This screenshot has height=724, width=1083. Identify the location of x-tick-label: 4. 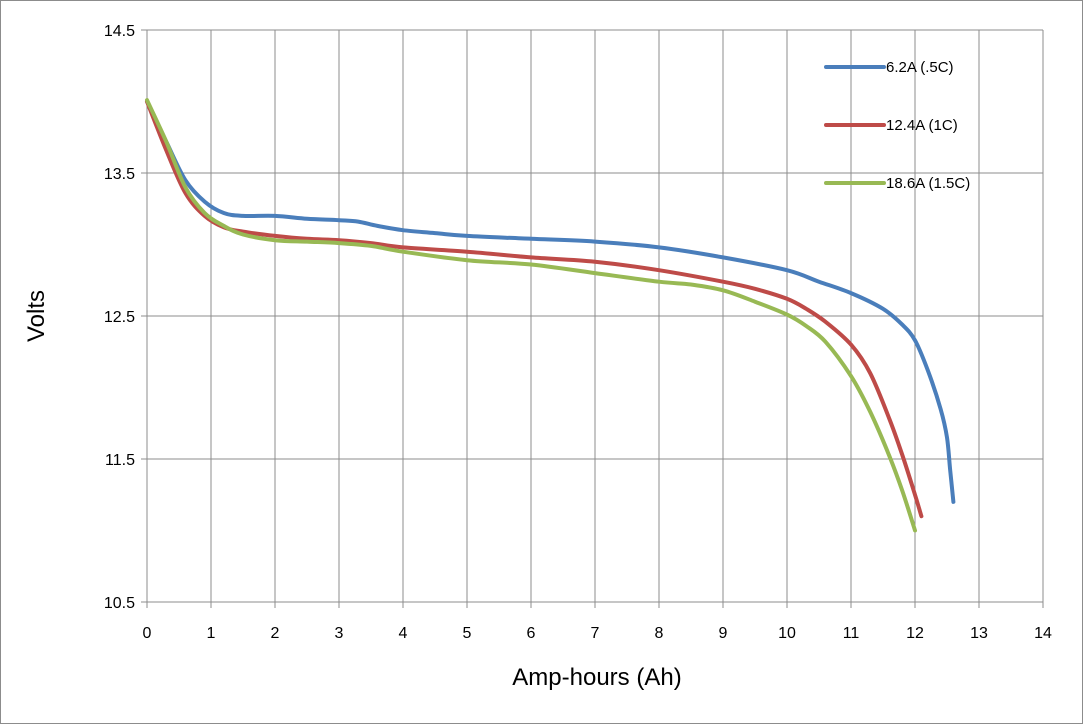
(403, 633).